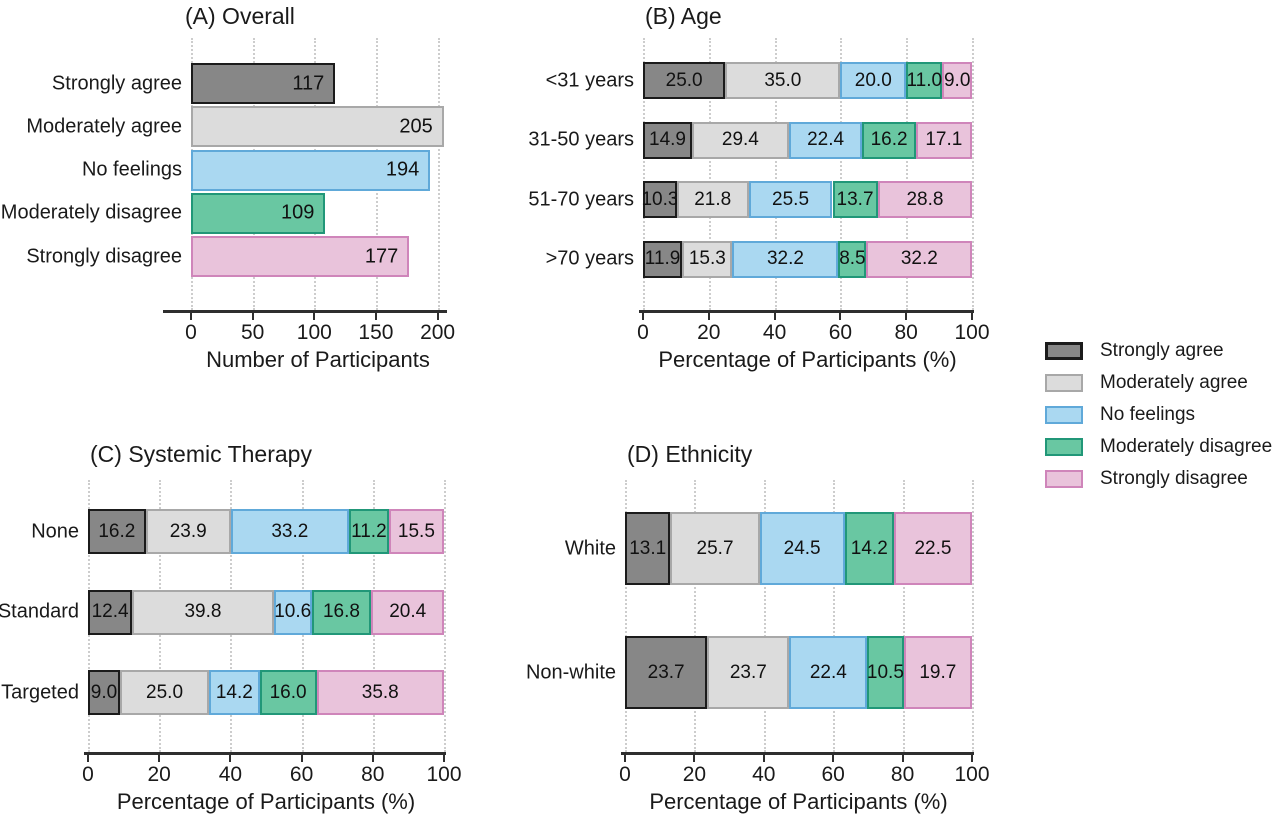  I want to click on bar-segment-value-label: 16.0, so click(288, 692).